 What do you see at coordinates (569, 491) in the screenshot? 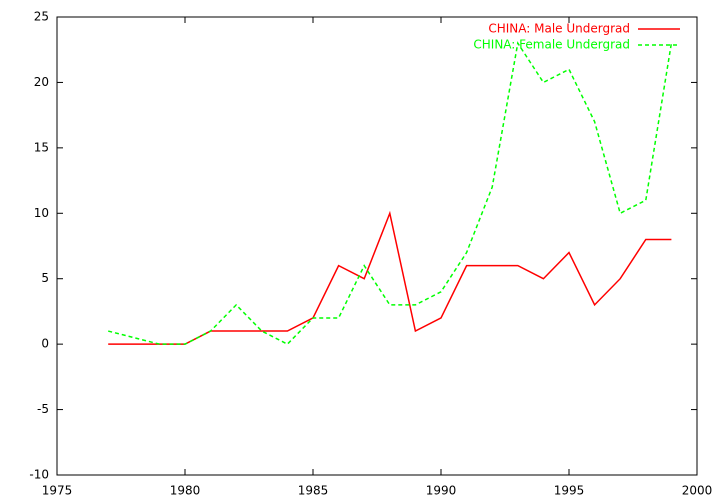
I see `x-tick-label: 1995` at bounding box center [569, 491].